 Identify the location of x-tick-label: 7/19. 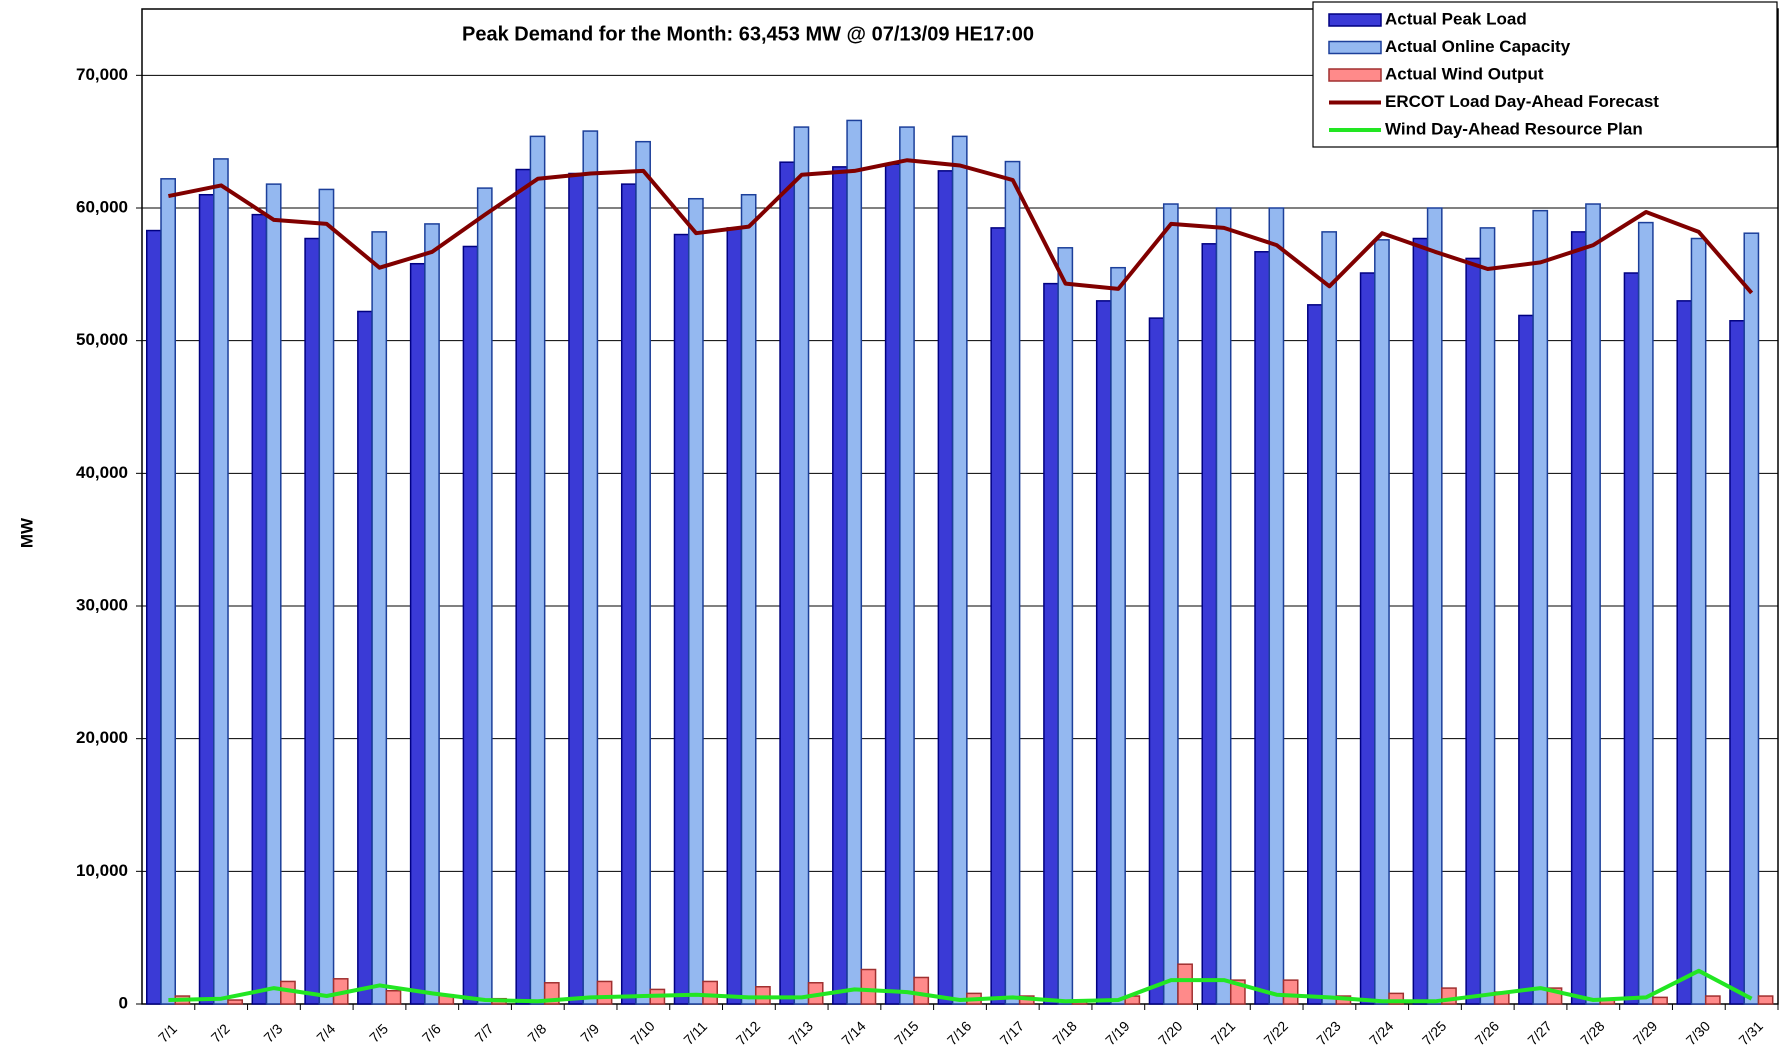
(1117, 1033).